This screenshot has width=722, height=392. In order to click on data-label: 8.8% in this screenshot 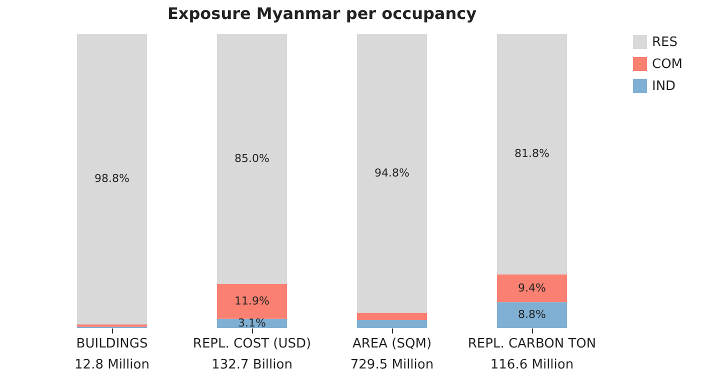, I will do `click(532, 315)`.